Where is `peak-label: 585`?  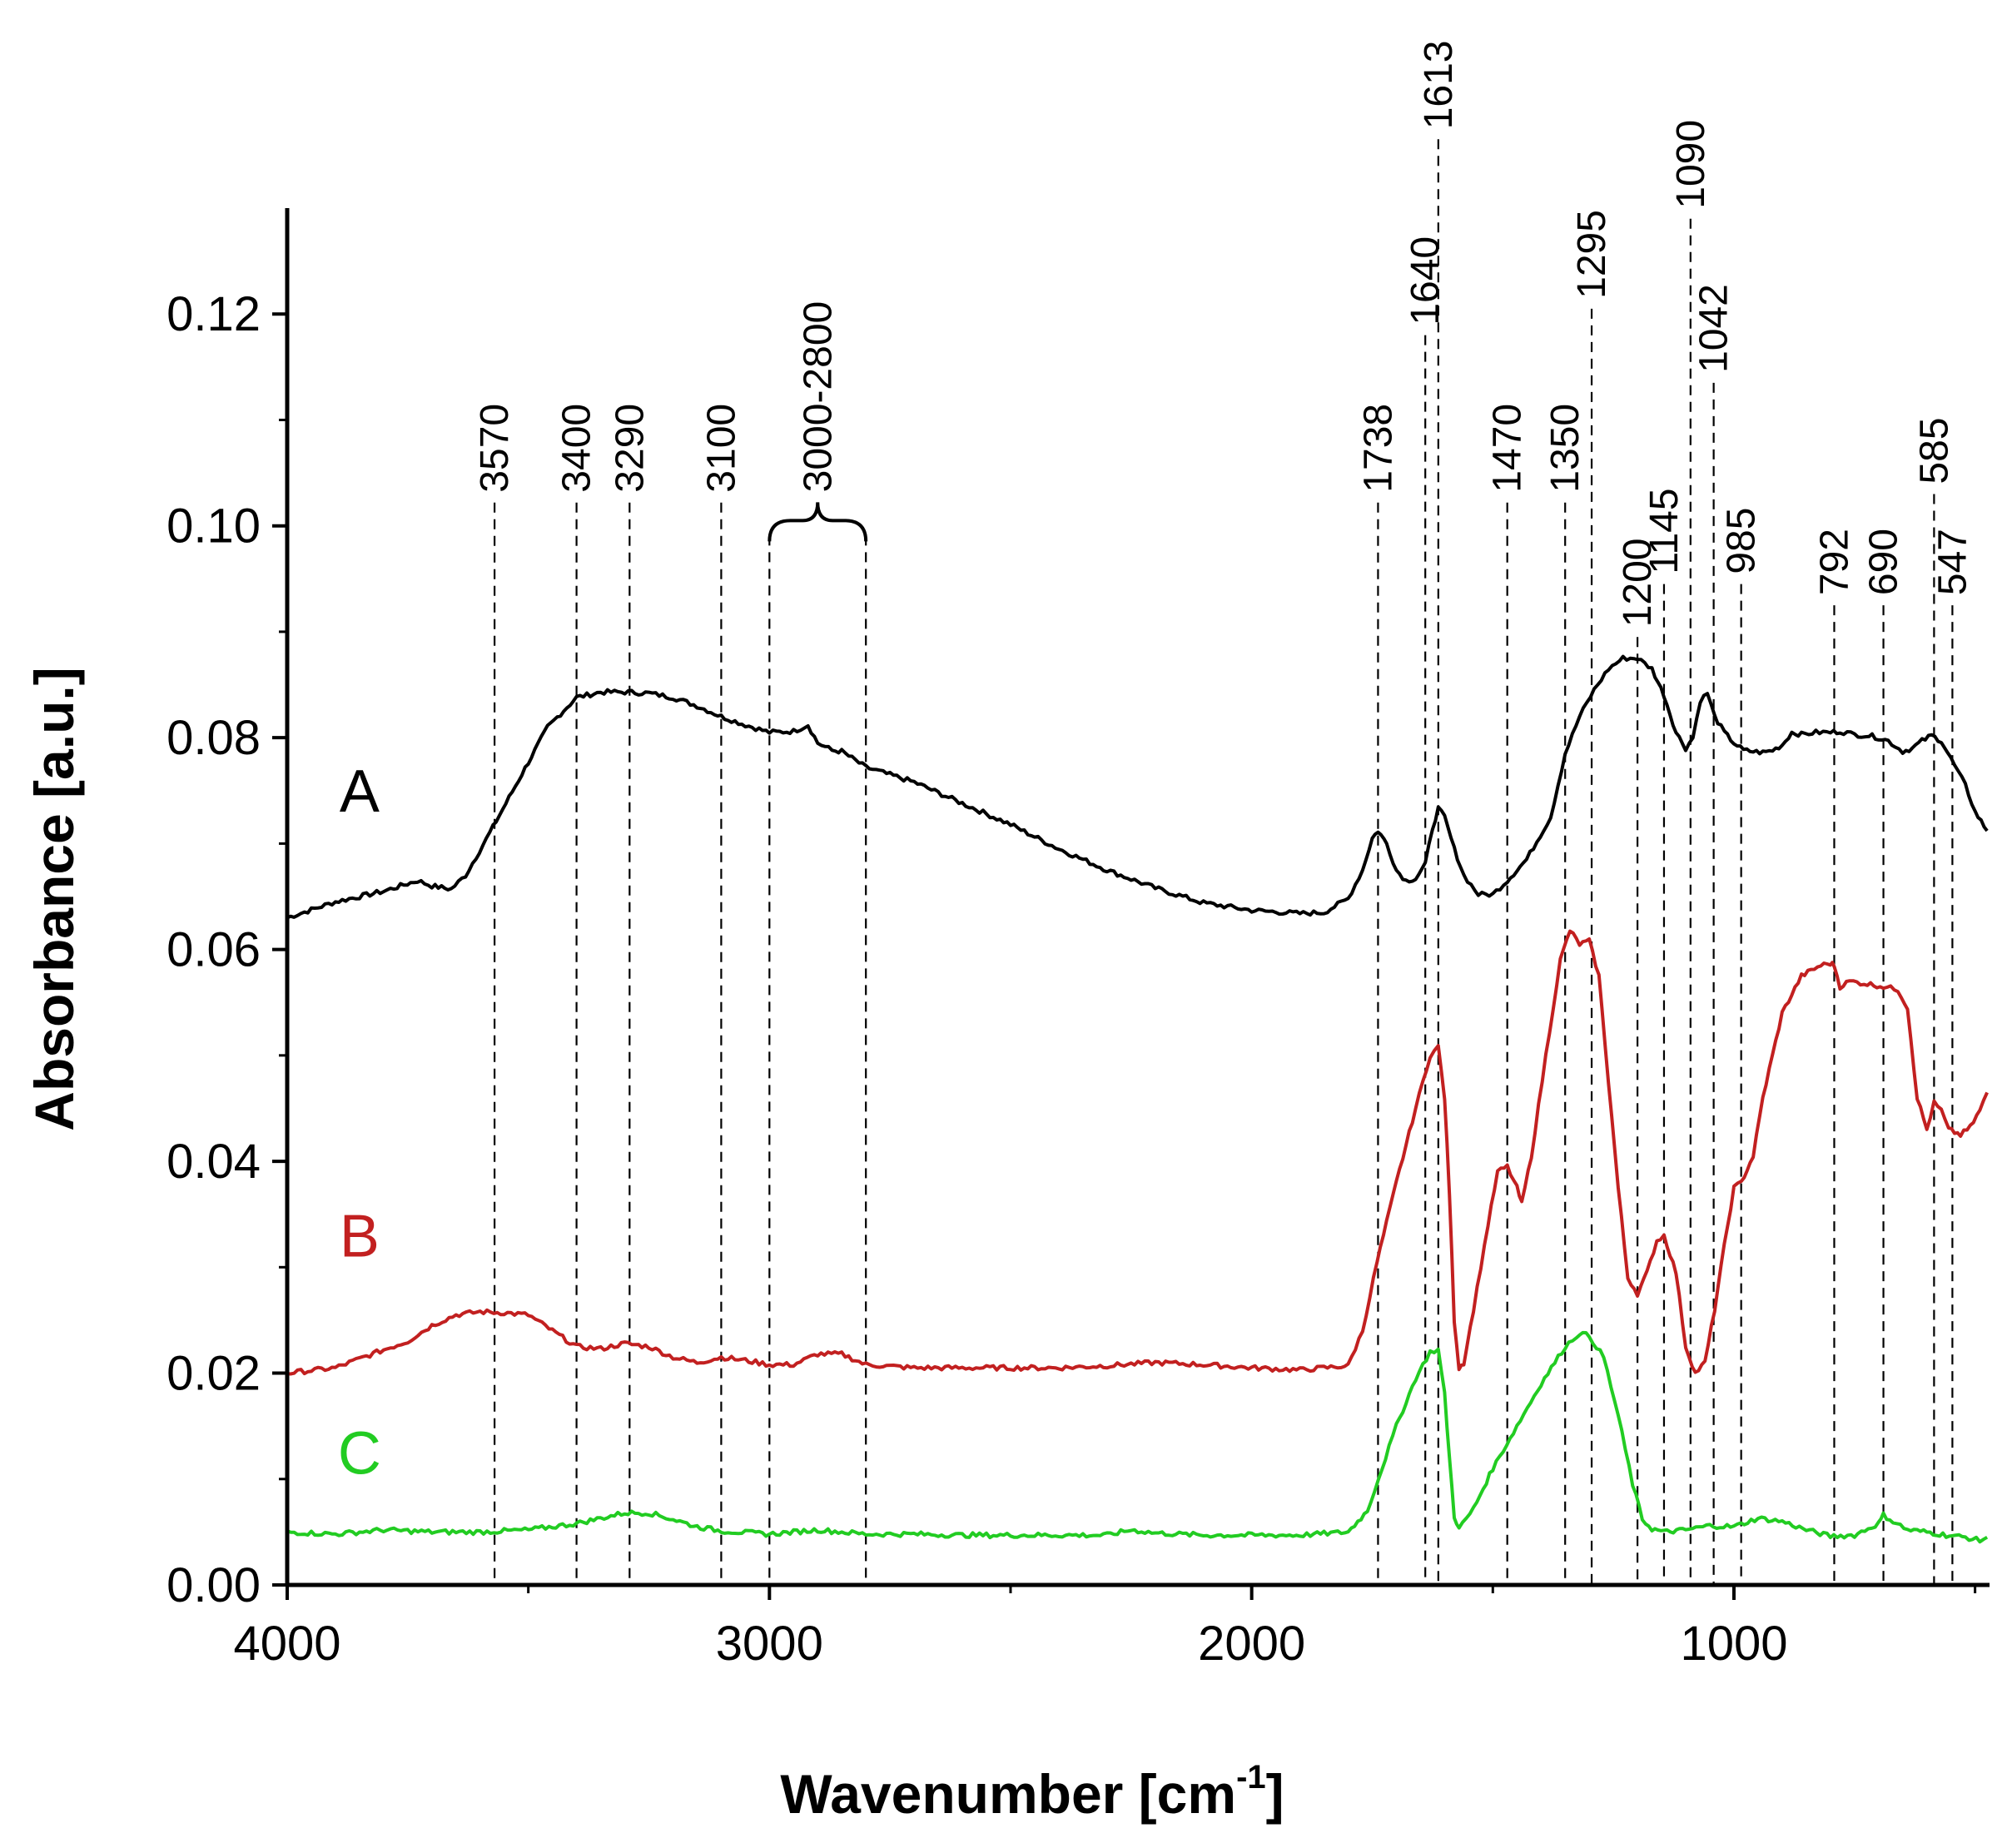 peak-label: 585 is located at coordinates (1934, 450).